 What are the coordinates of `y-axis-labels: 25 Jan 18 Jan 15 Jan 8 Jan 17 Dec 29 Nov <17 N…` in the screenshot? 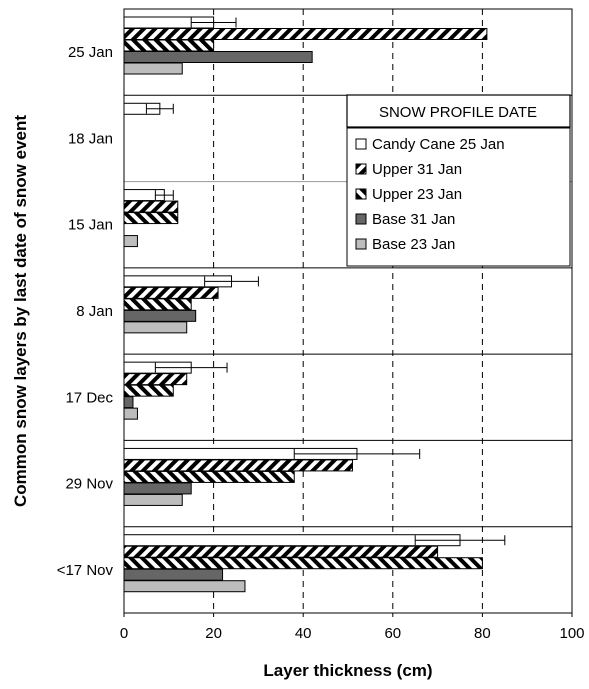 It's located at (85, 311).